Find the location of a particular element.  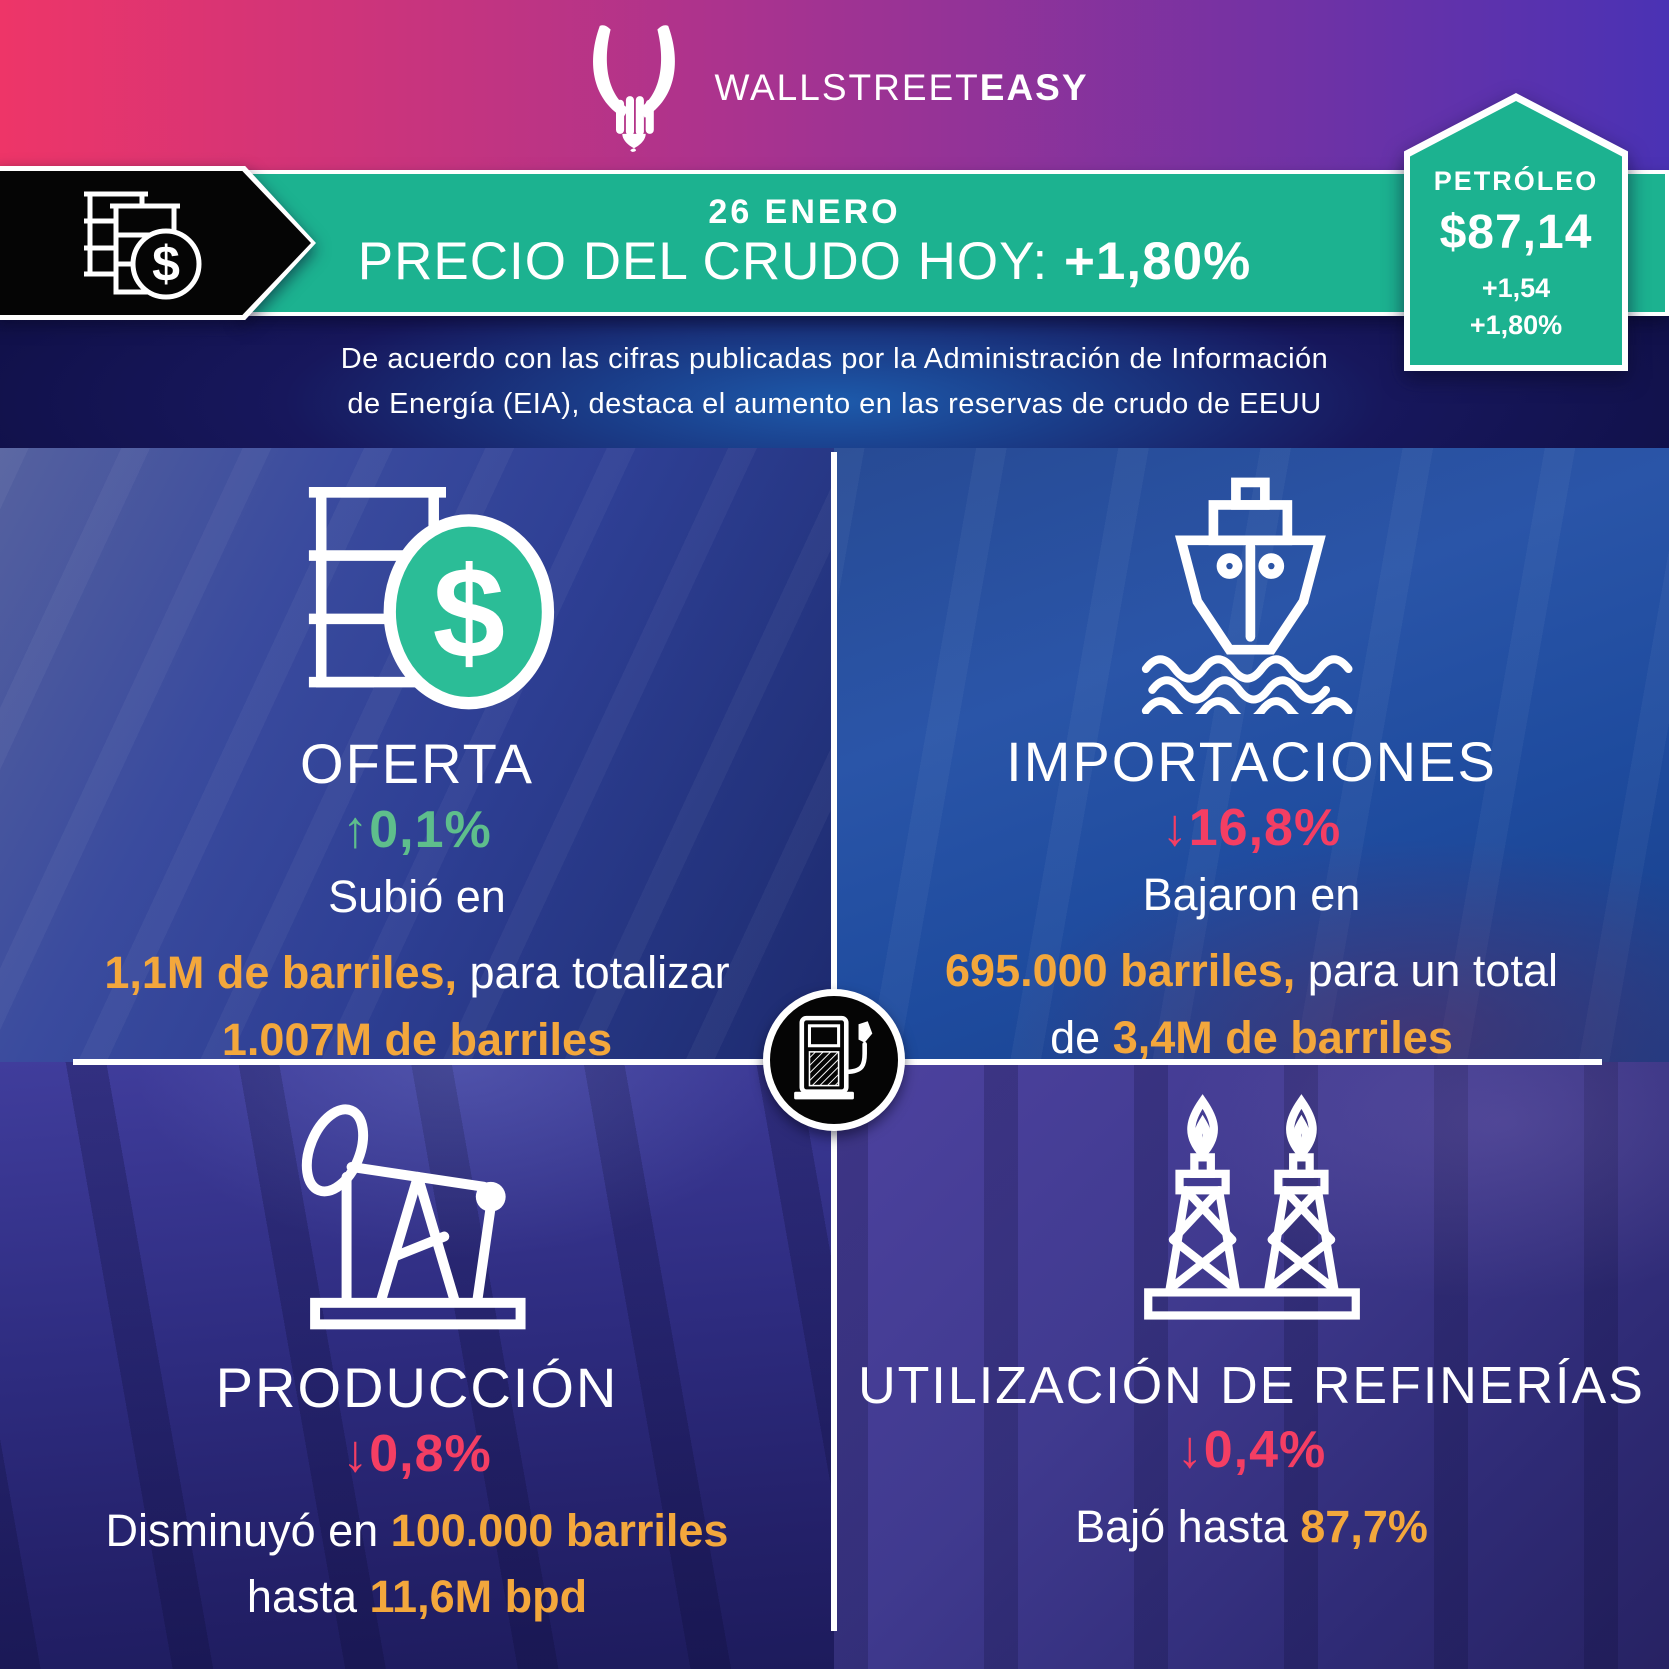

bull-icon is located at coordinates (634, 88).